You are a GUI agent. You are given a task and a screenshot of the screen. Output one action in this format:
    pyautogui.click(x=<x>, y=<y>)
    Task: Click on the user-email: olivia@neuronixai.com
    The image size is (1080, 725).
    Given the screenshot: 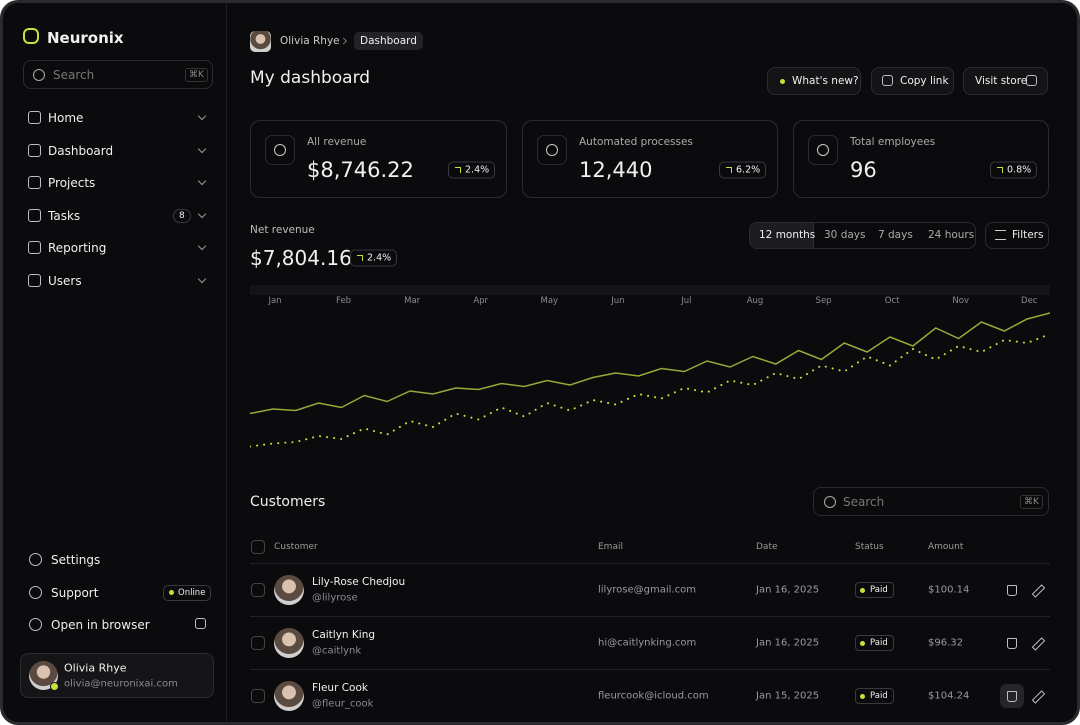 What is the action you would take?
    pyautogui.click(x=121, y=684)
    